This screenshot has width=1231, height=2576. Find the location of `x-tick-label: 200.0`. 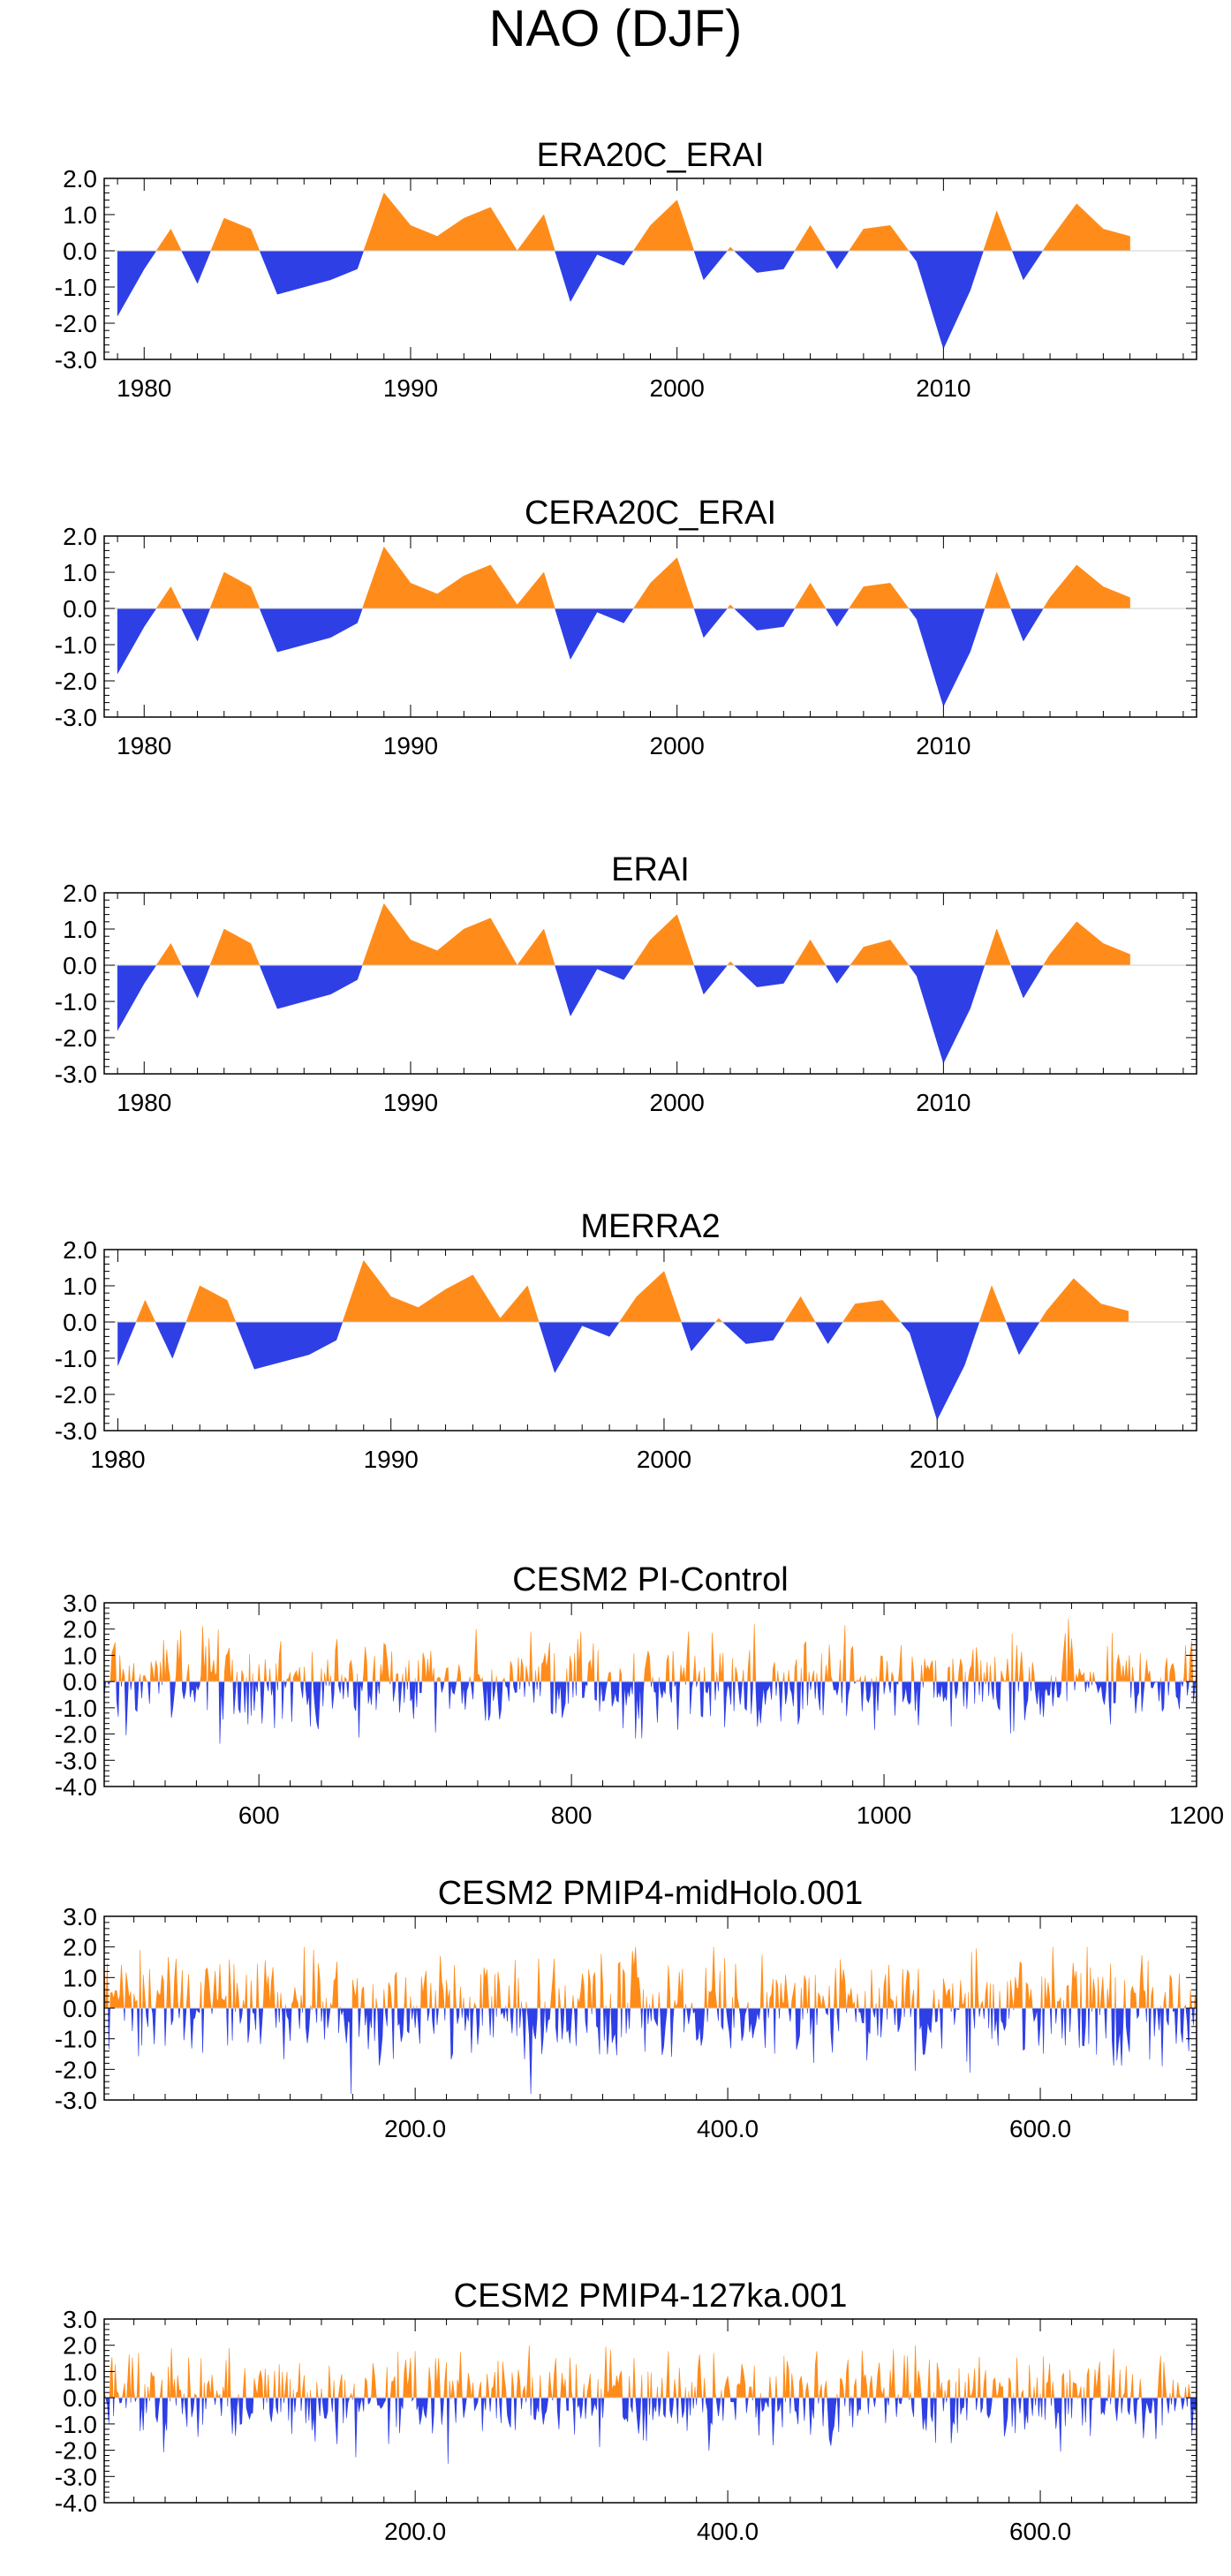

x-tick-label: 200.0 is located at coordinates (415, 2128).